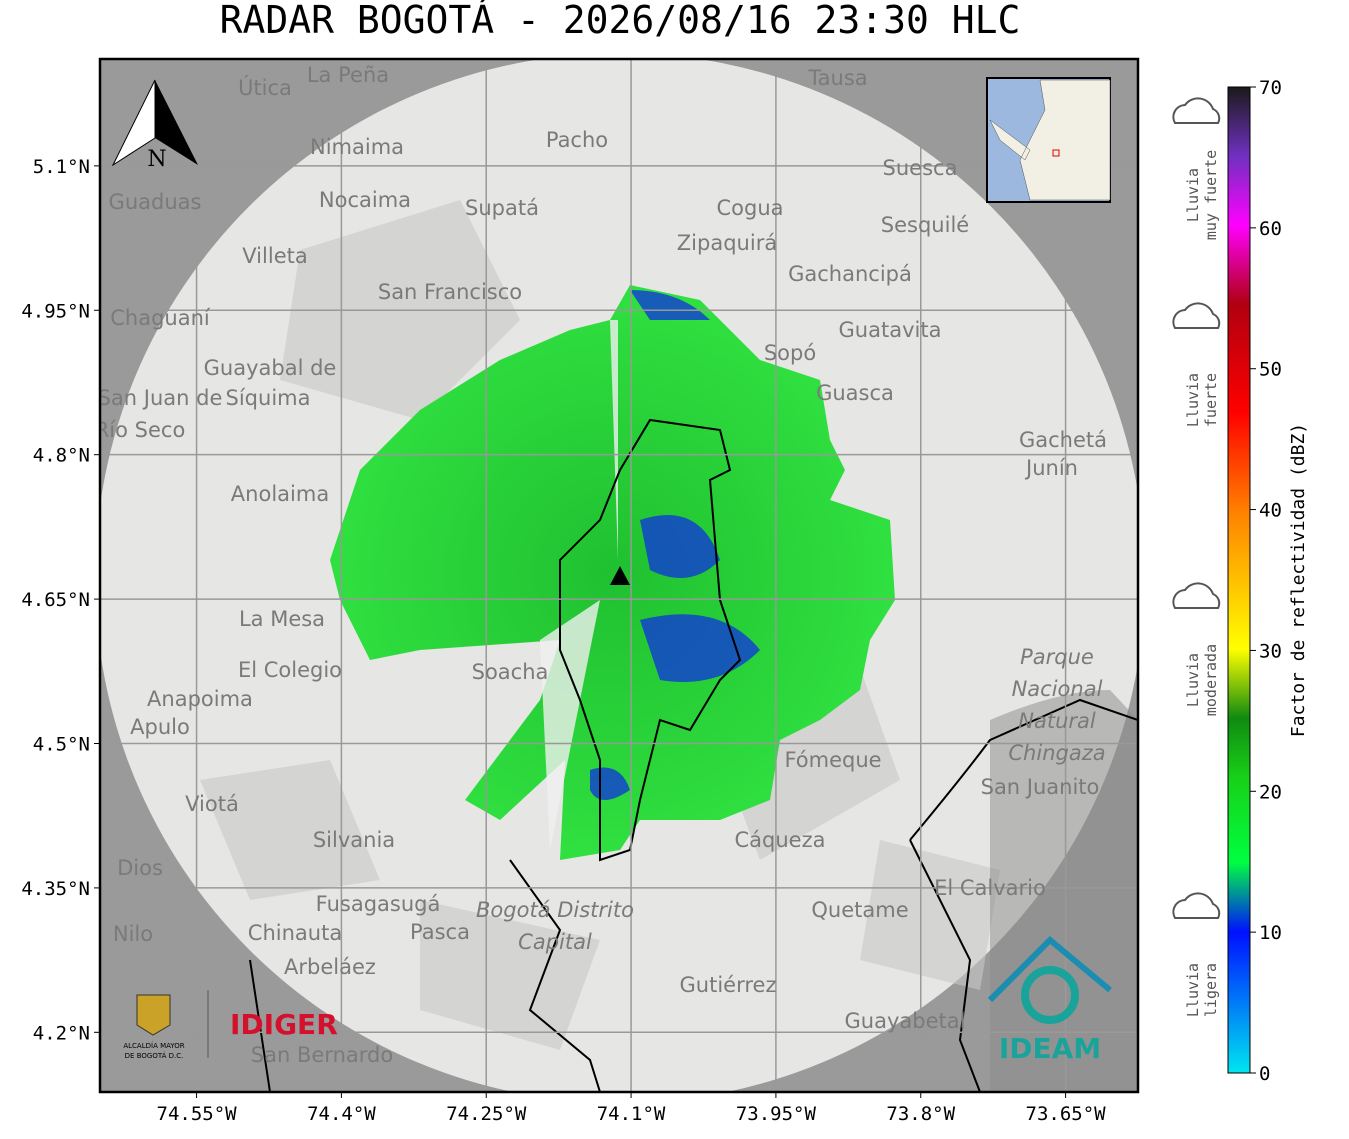  Describe the element at coordinates (55, 311) in the screenshot. I see `y-tick-label: 4.95°N` at that location.